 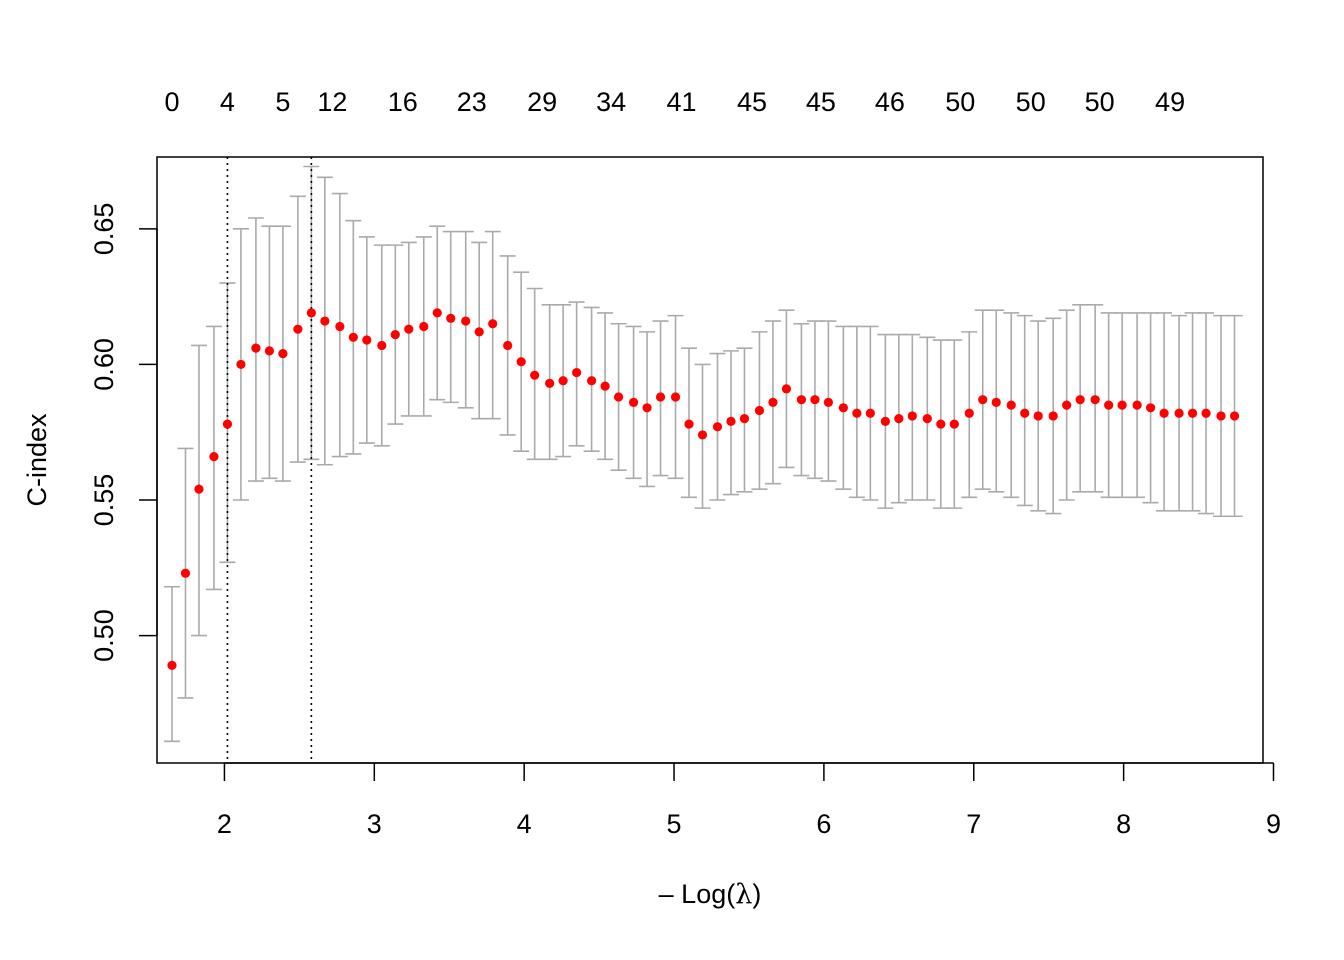 What do you see at coordinates (1123, 824) in the screenshot?
I see `x-tick-label: 8` at bounding box center [1123, 824].